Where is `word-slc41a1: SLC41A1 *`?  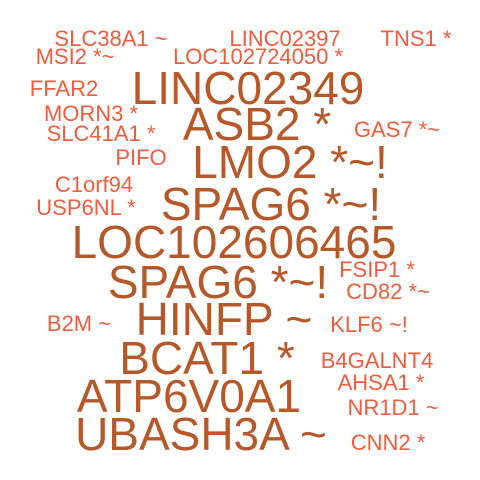
word-slc41a1: SLC41A1 * is located at coordinates (101, 133).